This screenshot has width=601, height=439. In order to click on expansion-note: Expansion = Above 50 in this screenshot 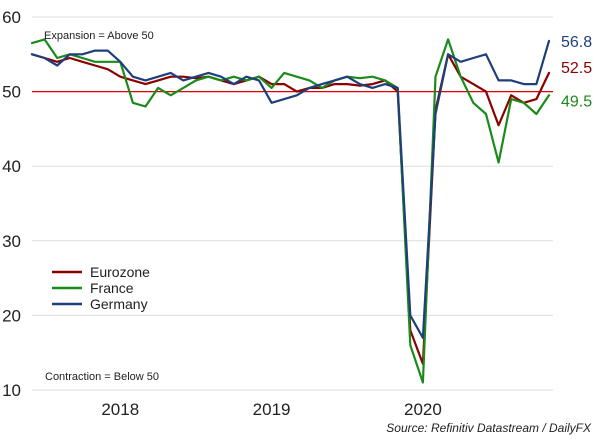, I will do `click(99, 36)`.